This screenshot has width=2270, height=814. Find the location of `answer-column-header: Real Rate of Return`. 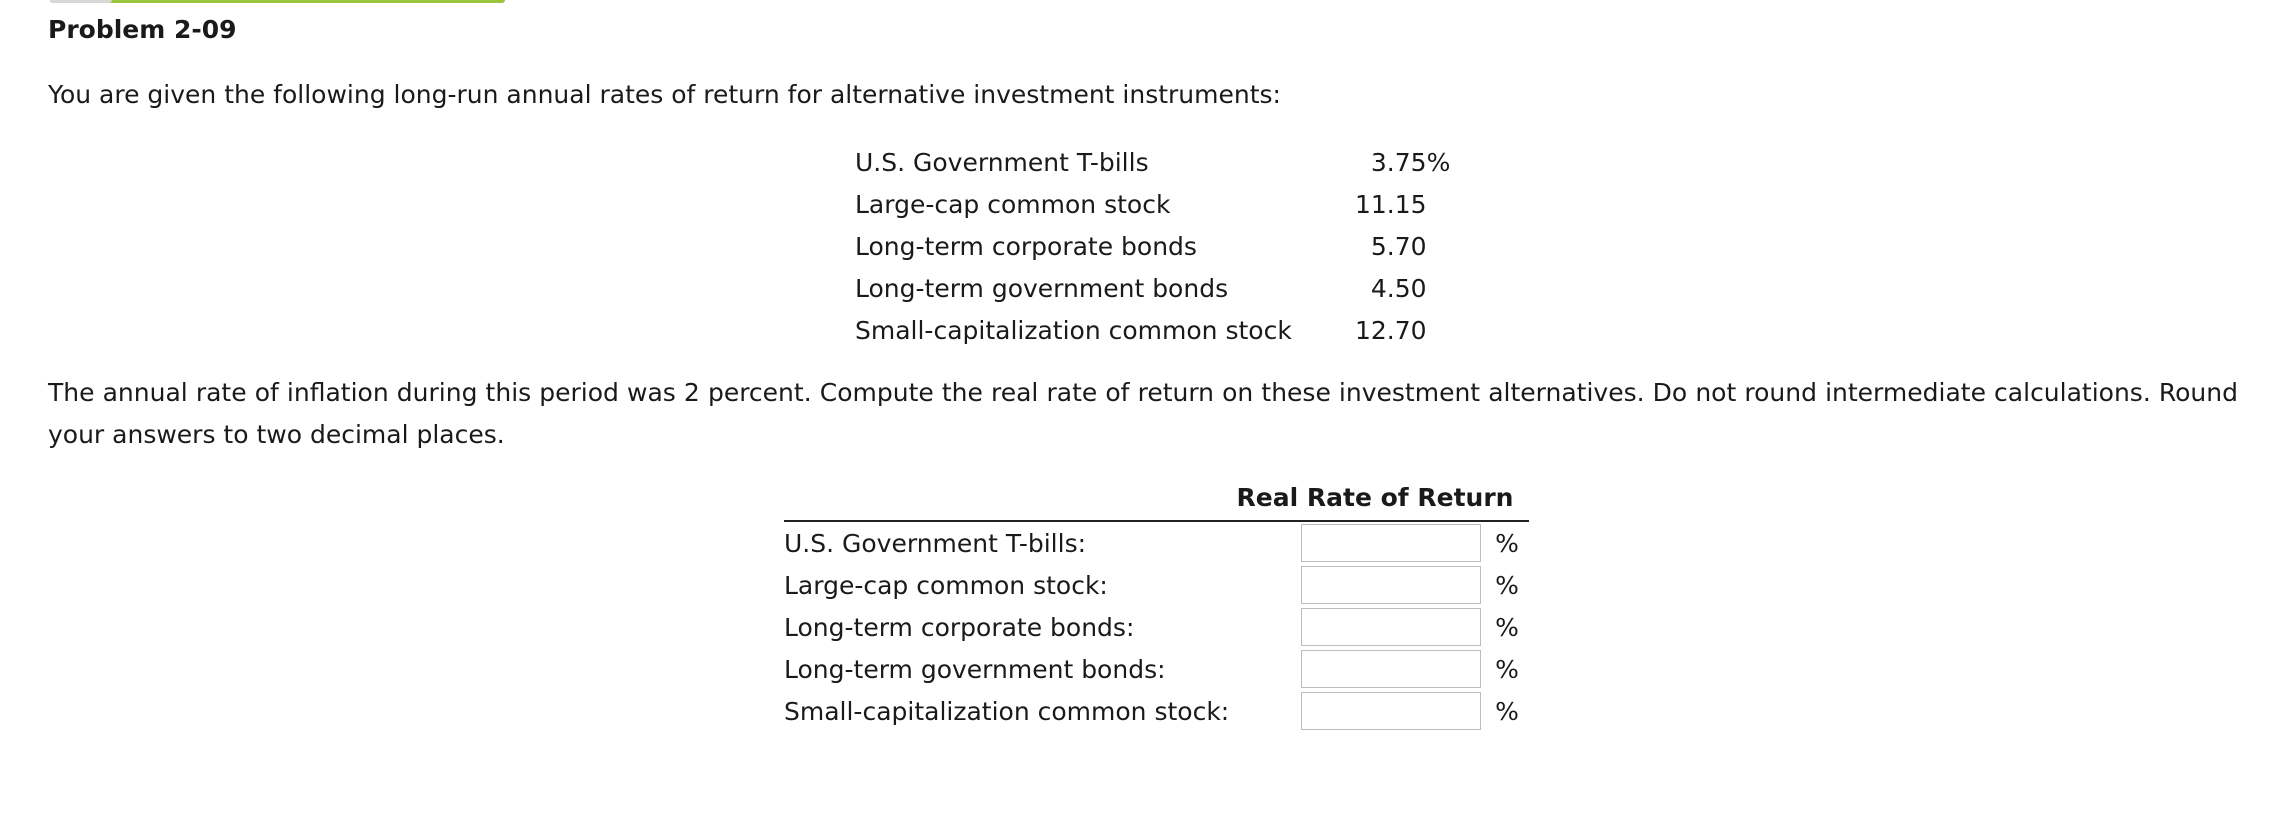

answer-column-header: Real Rate of Return is located at coordinates (1375, 497).